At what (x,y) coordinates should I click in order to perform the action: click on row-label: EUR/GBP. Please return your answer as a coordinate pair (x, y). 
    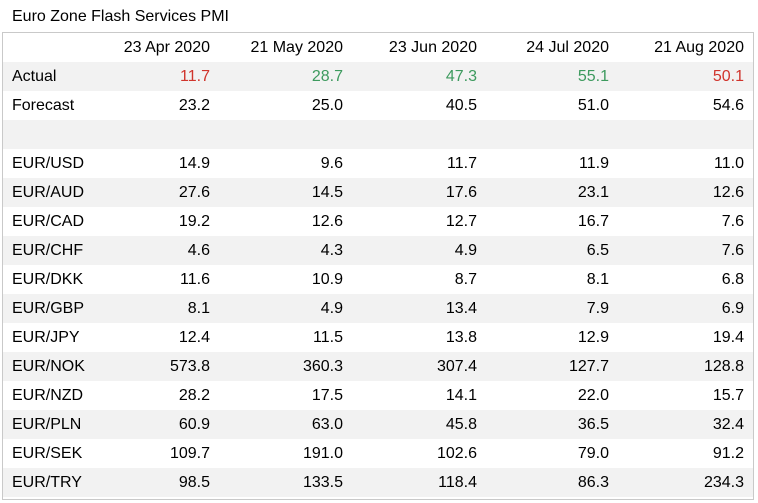
    Looking at the image, I should click on (44, 308).